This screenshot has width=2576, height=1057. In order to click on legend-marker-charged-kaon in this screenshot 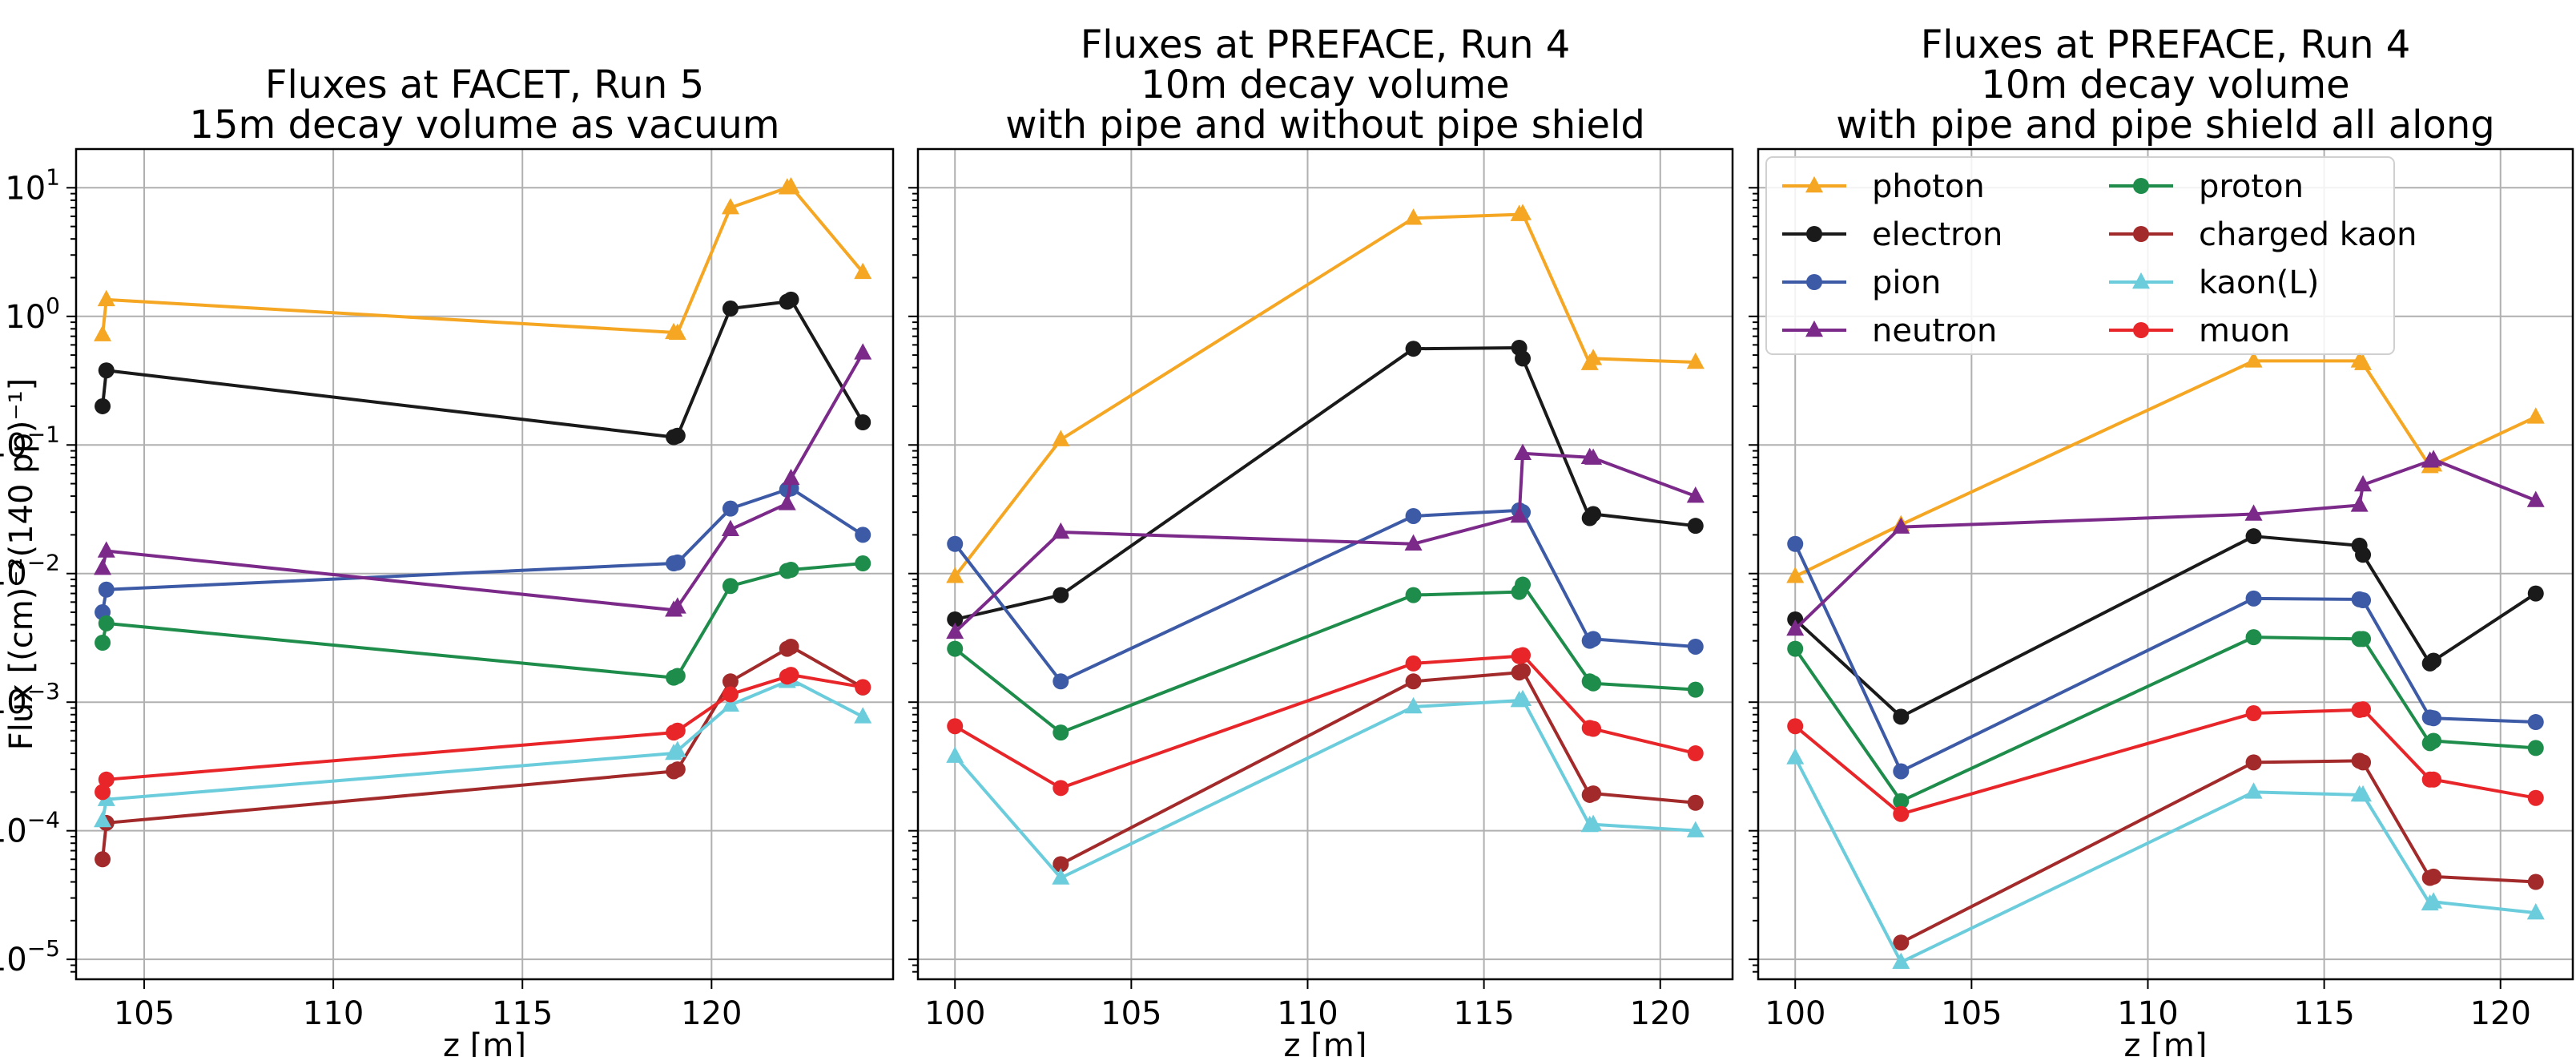, I will do `click(2141, 234)`.